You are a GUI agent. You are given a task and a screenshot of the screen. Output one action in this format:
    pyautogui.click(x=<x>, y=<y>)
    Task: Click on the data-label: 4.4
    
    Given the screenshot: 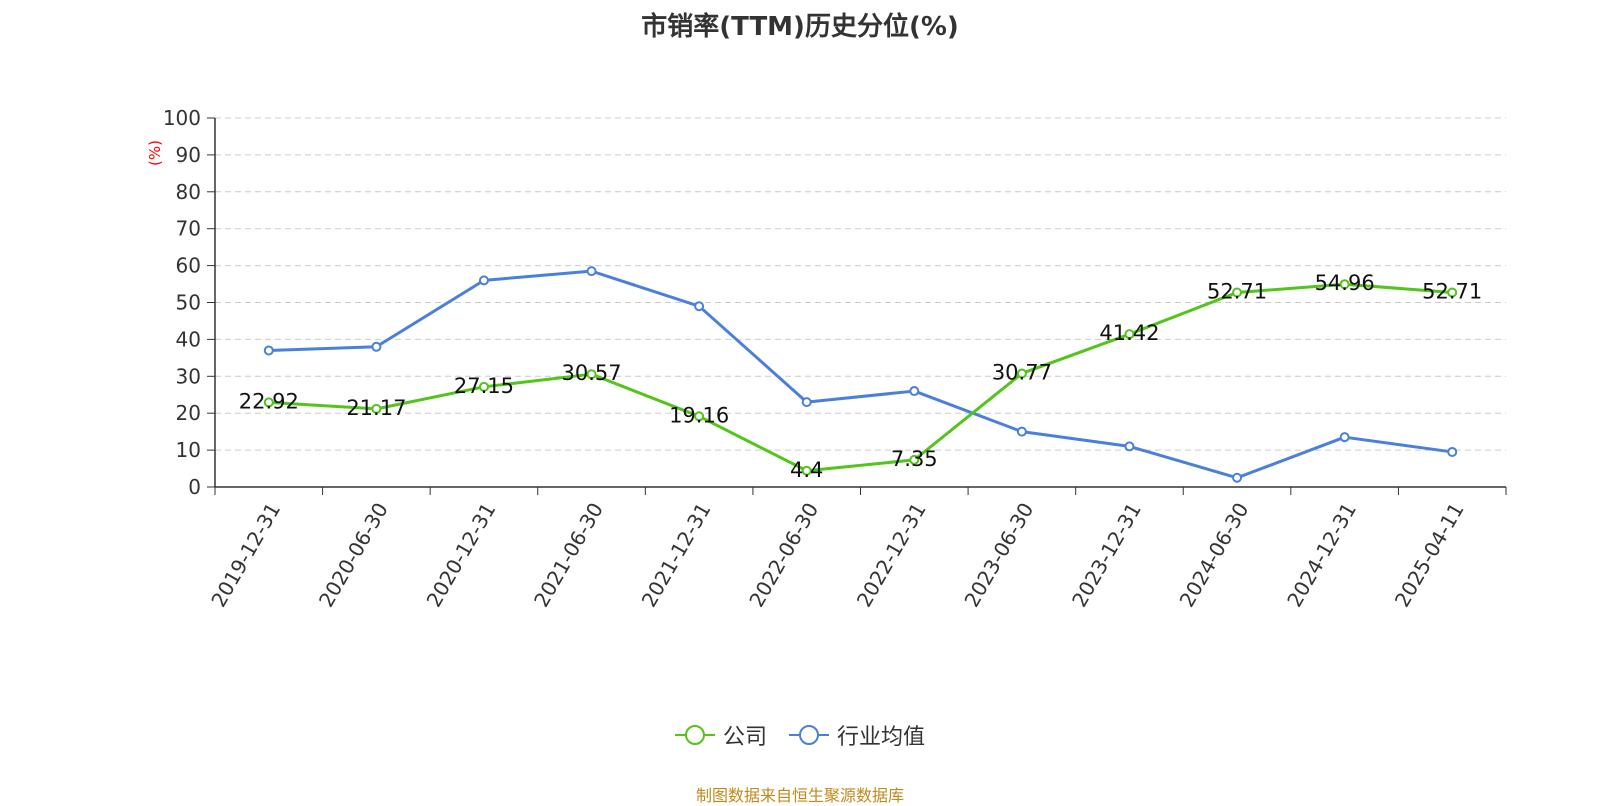 What is the action you would take?
    pyautogui.click(x=806, y=470)
    